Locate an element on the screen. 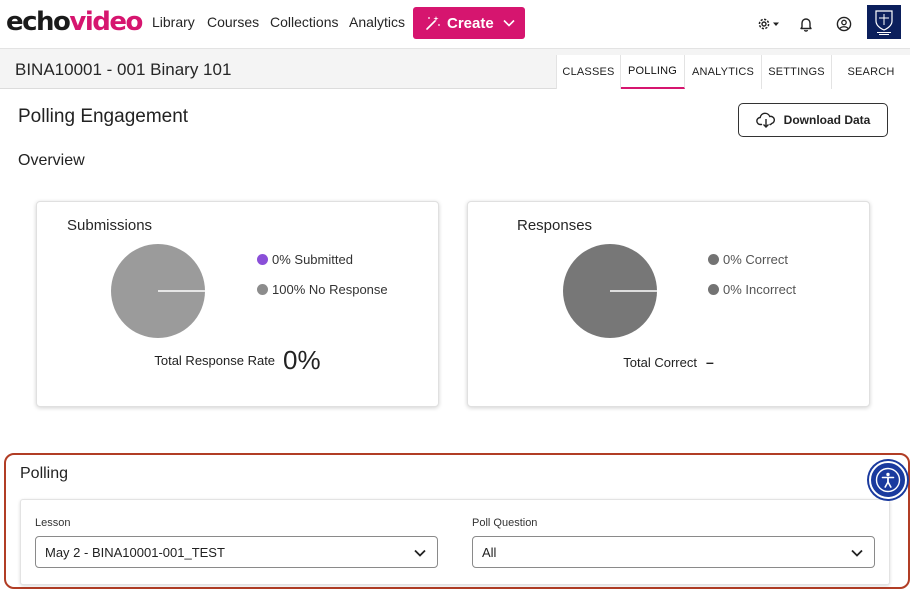 Image resolution: width=910 pixels, height=593 pixels. total-response-rate-value: 0% is located at coordinates (302, 360).